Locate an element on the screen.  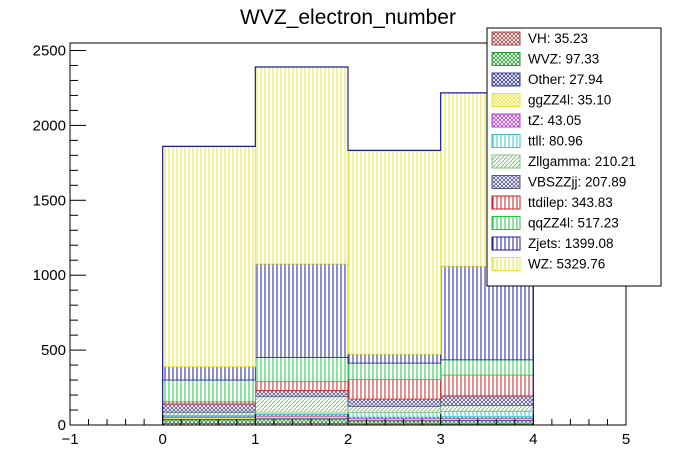
y-tick-label: 1500 is located at coordinates (49, 200).